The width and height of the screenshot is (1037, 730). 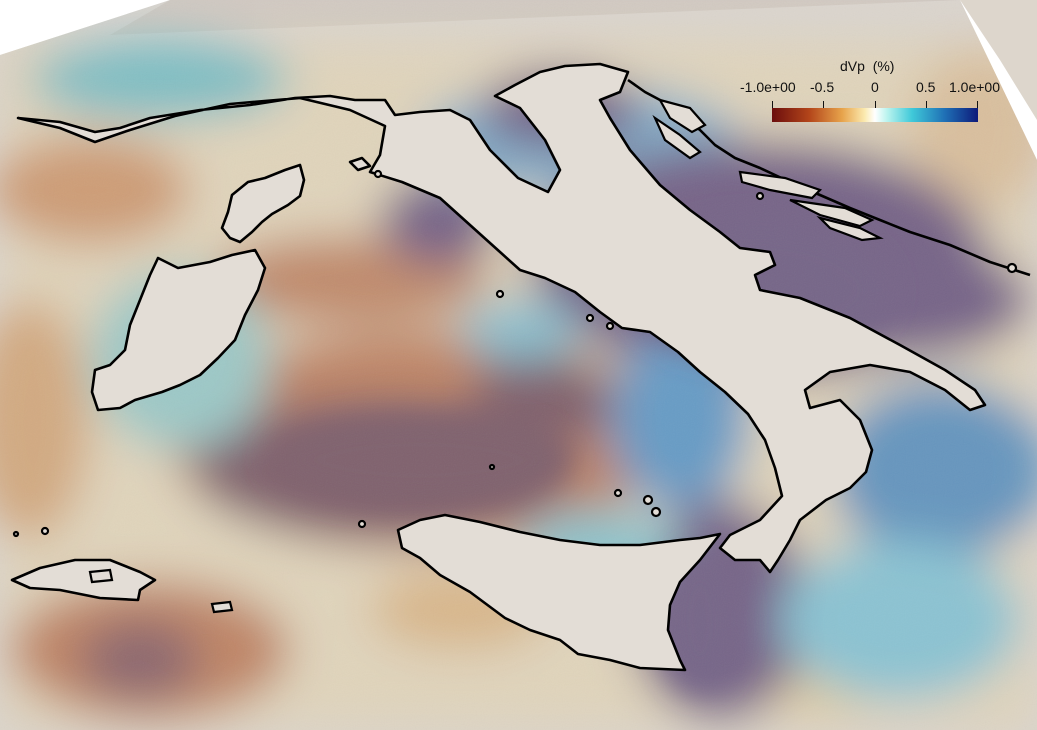 I want to click on tickmark-pos-half, so click(x=926, y=104).